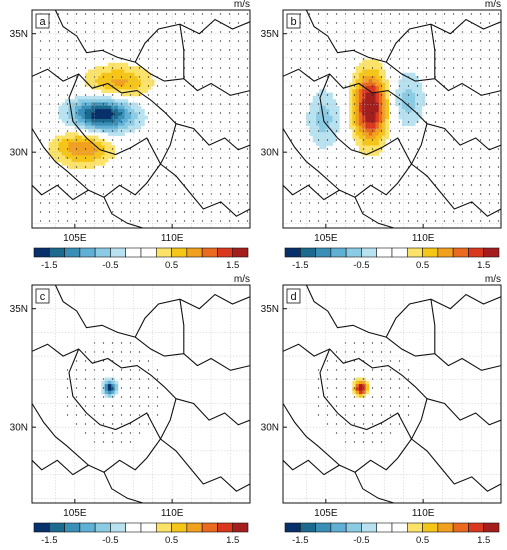  I want to click on y-tick-label: 30N, so click(270, 153).